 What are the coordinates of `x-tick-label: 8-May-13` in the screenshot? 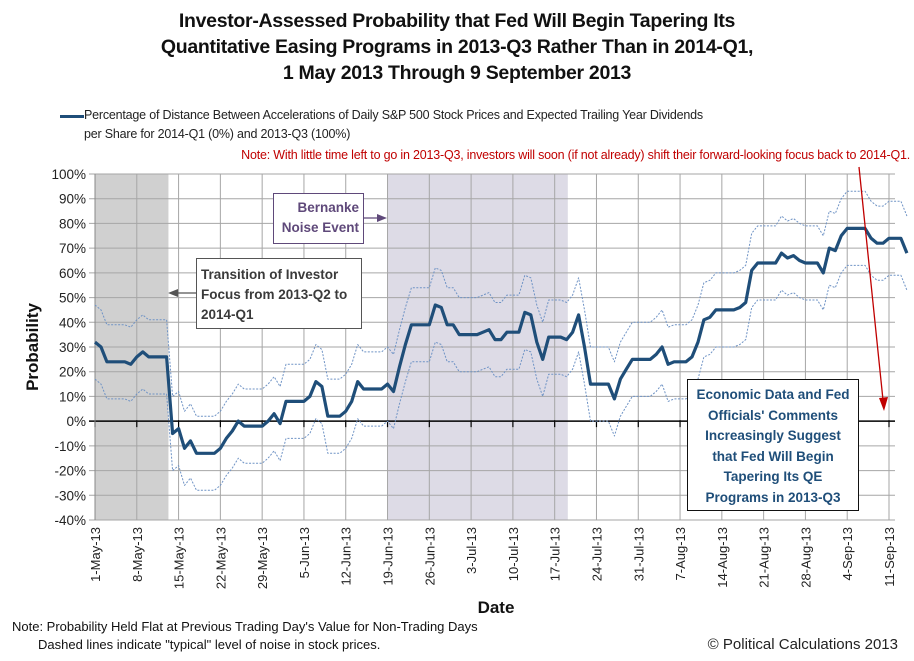 It's located at (137, 554).